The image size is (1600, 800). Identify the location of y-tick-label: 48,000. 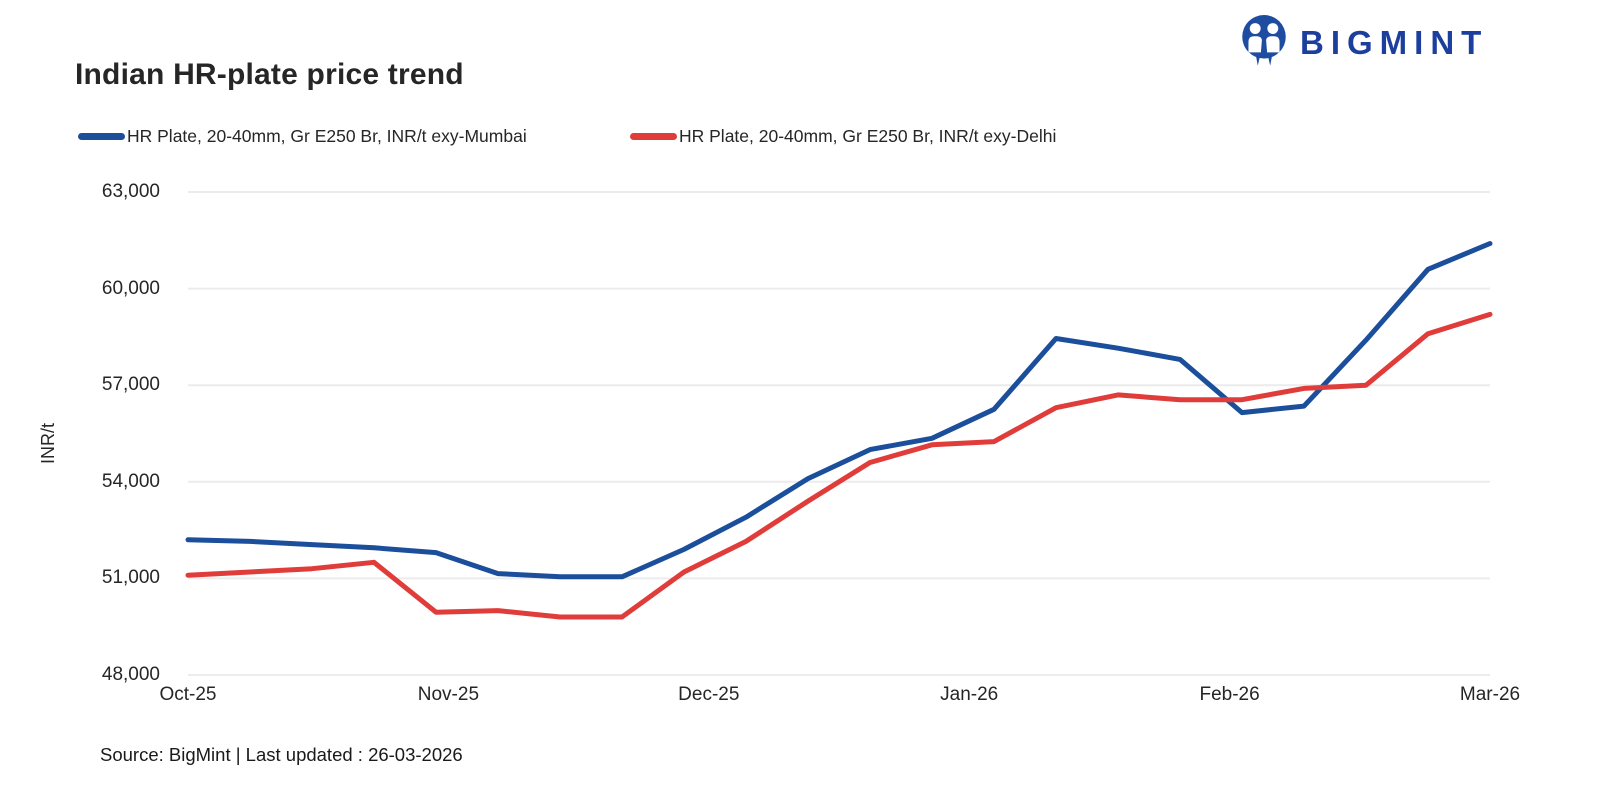
(130, 674).